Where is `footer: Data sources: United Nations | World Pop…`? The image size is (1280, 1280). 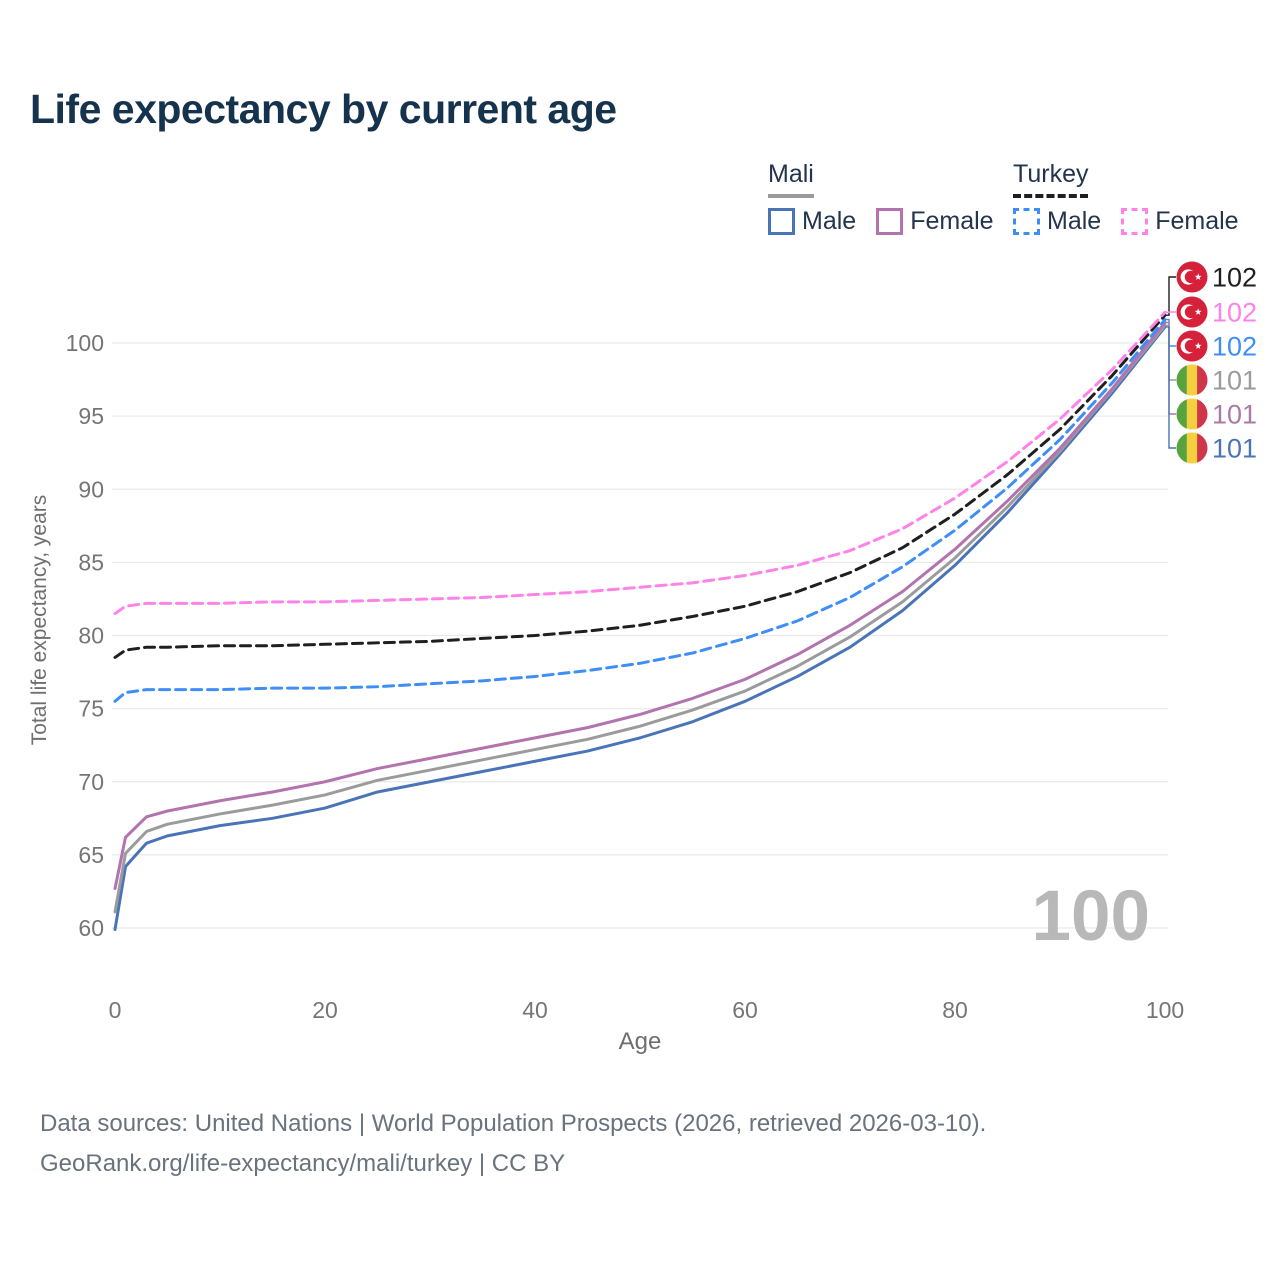
footer: Data sources: United Nations | World Pop… is located at coordinates (513, 1144).